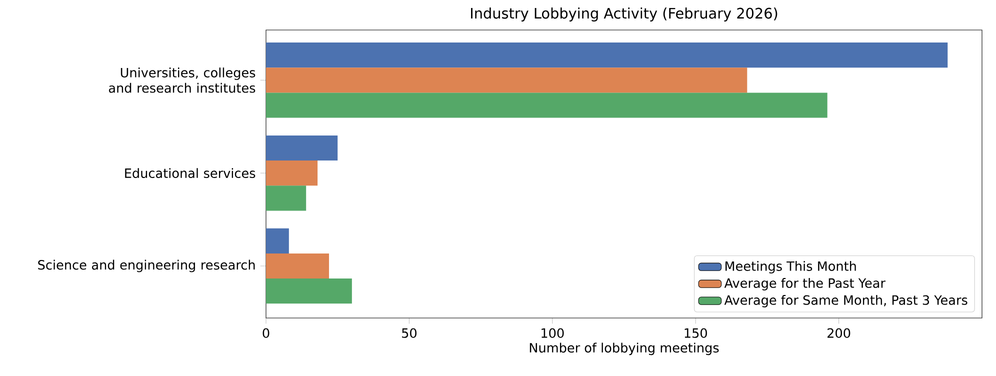 The height and width of the screenshot is (376, 996). I want to click on legend-label: Average for Same Month, Past 3 Years, so click(846, 301).